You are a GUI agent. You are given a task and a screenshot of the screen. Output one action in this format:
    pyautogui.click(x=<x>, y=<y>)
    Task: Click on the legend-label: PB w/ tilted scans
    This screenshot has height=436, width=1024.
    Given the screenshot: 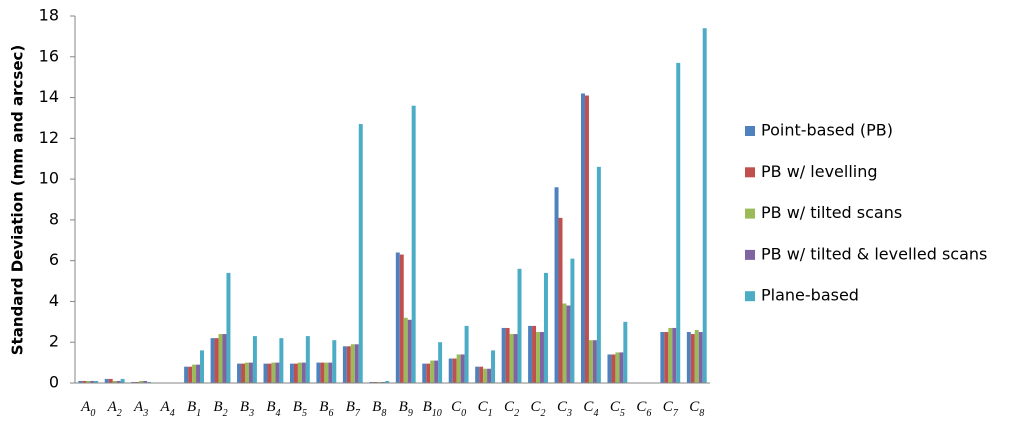 What is the action you would take?
    pyautogui.click(x=831, y=212)
    